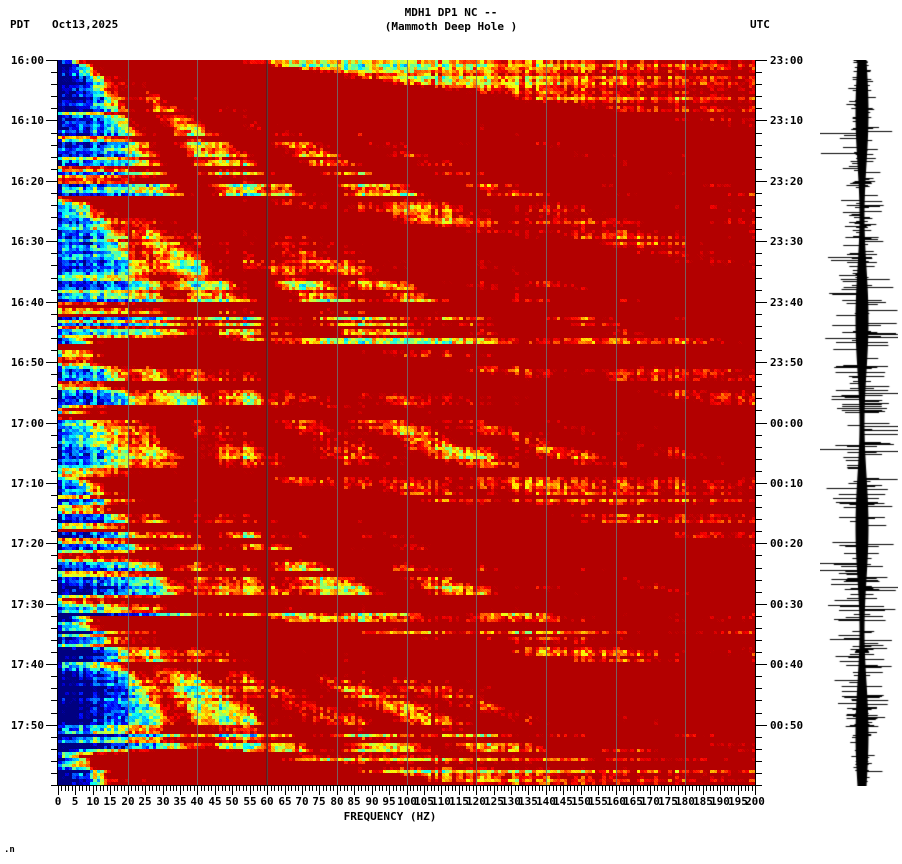 The height and width of the screenshot is (864, 902). I want to click on freq-tick-label: 145, so click(563, 801).